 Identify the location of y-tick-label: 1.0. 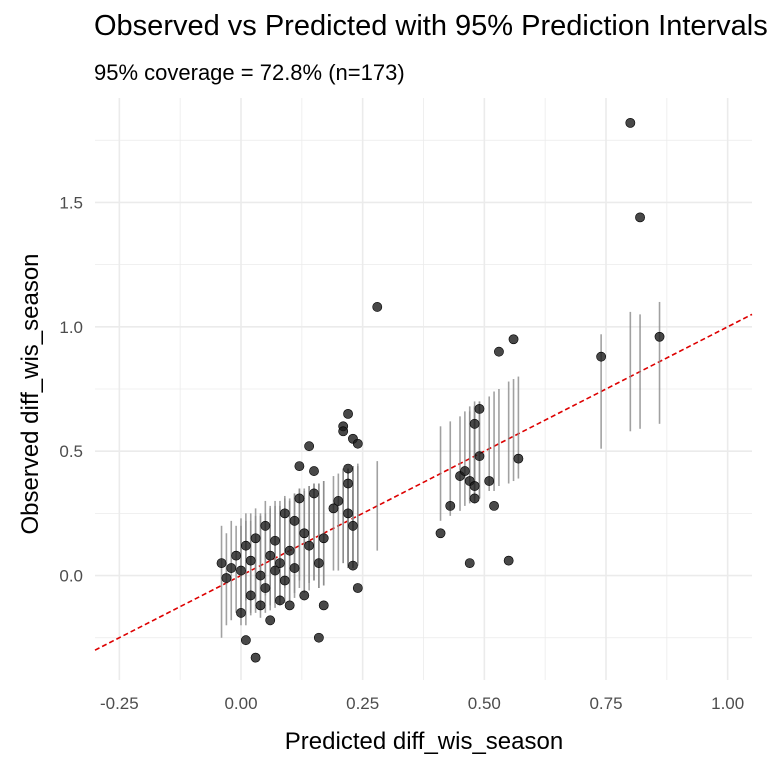
(71, 327).